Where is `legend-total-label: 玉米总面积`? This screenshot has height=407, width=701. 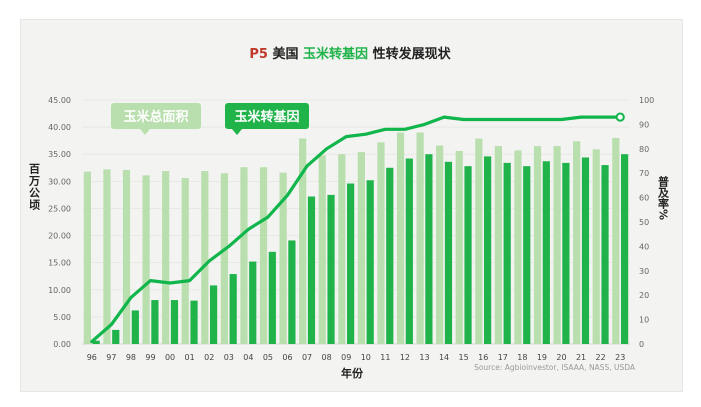 legend-total-label: 玉米总面积 is located at coordinates (155, 117).